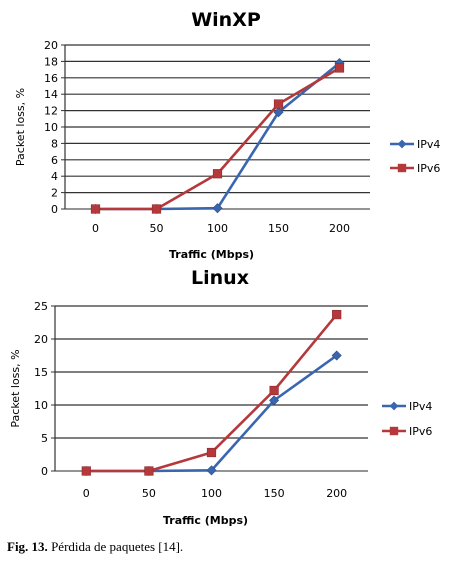 This screenshot has height=573, width=454. I want to click on y-tick-label: 8, so click(54, 143).